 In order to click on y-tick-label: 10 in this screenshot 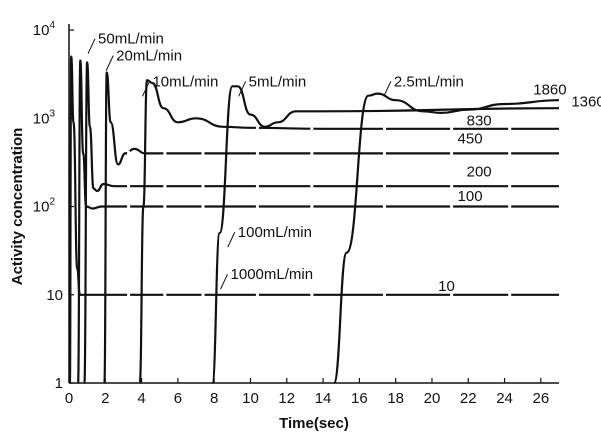, I will do `click(54, 295)`.